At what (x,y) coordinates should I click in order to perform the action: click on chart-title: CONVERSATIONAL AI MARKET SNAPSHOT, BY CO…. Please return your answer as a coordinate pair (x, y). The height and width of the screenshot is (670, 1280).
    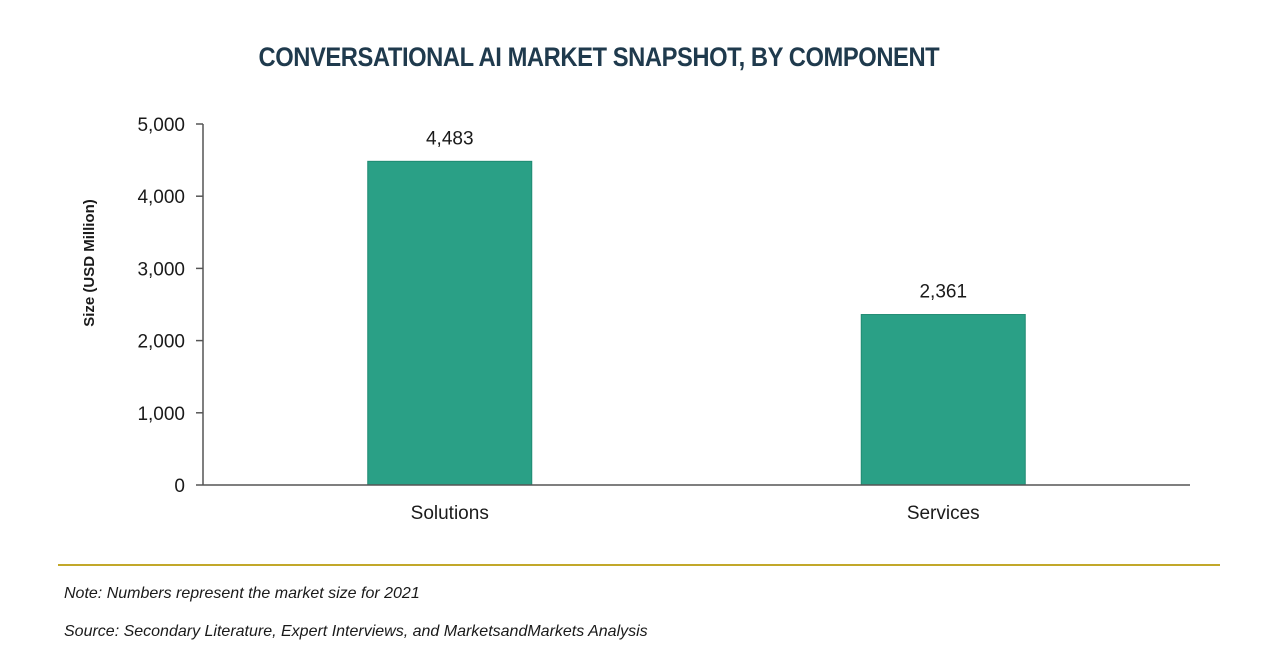
    Looking at the image, I should click on (599, 57).